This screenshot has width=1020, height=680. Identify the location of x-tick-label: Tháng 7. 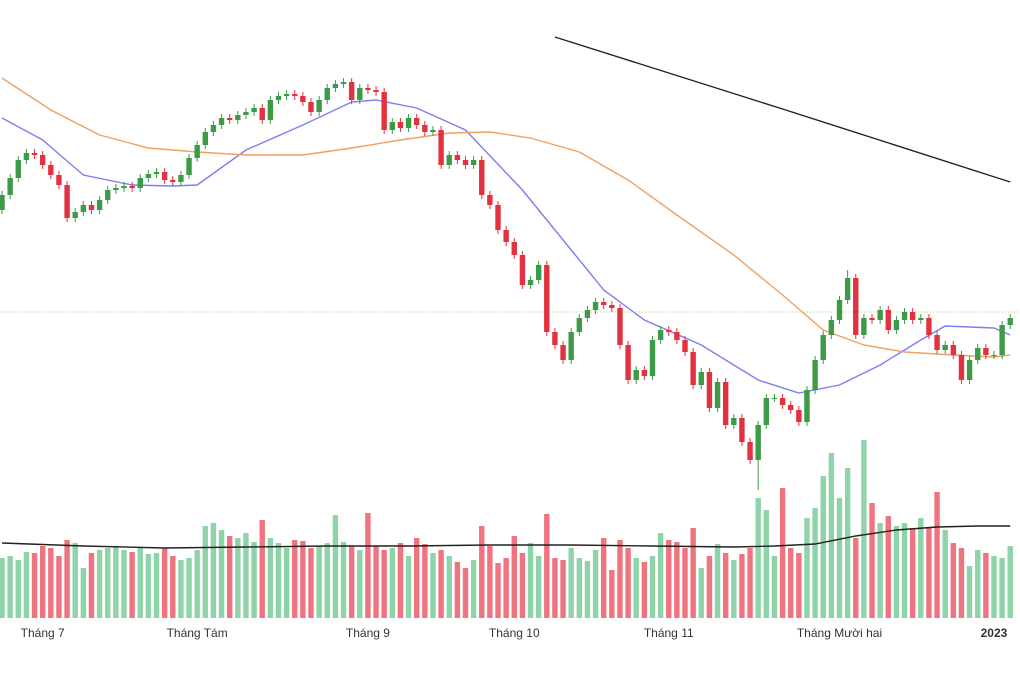
(43, 633).